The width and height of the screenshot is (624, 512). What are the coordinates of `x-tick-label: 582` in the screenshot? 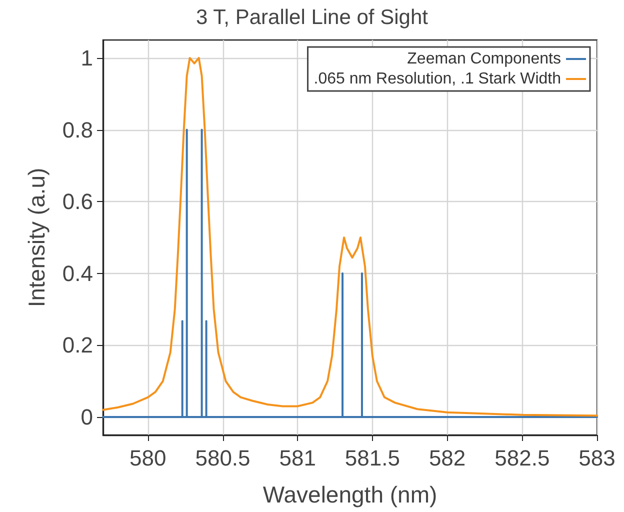 It's located at (447, 458).